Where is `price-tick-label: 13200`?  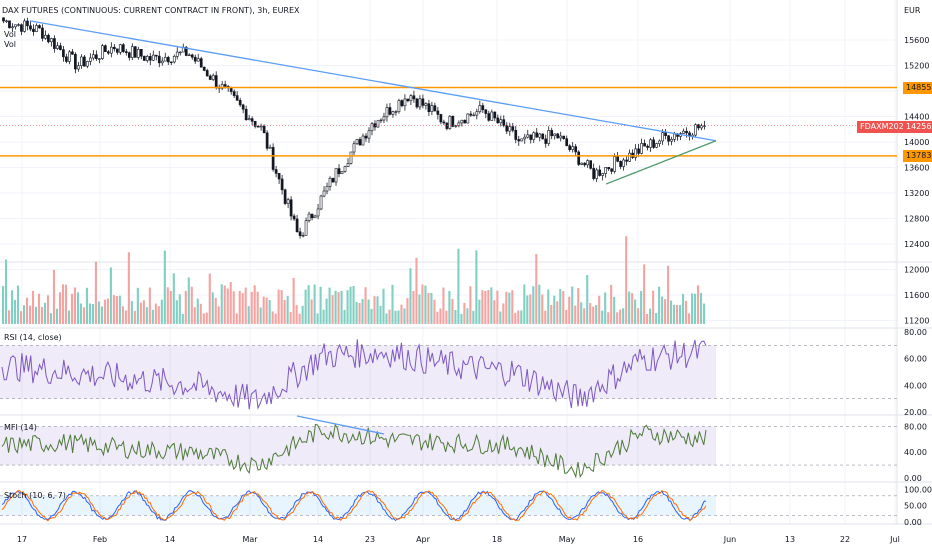
price-tick-label: 13200 is located at coordinates (916, 193).